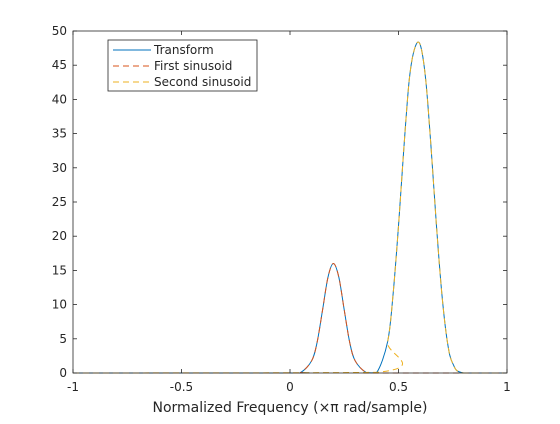  What do you see at coordinates (59, 168) in the screenshot?
I see `y-tick-label: 30` at bounding box center [59, 168].